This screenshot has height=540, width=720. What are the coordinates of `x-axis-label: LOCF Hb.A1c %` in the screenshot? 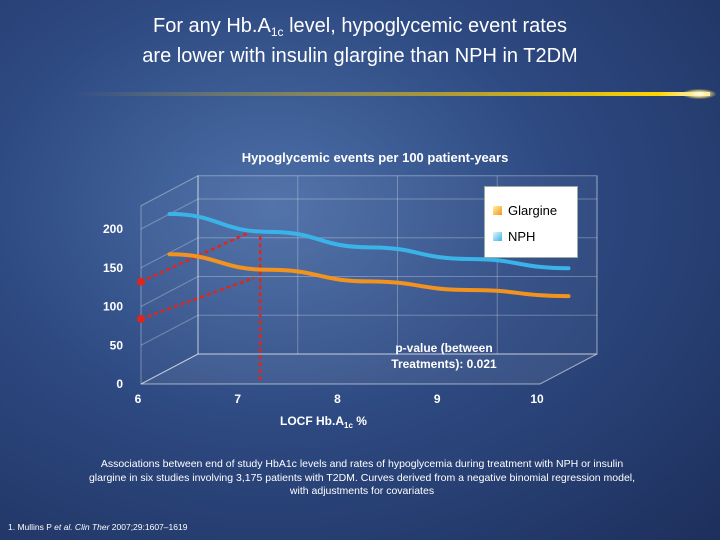 It's located at (350, 422).